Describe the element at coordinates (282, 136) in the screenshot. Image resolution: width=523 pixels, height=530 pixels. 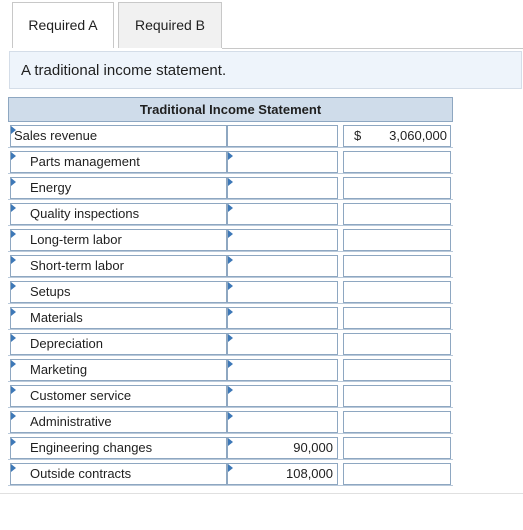
I see `sales-revenue-mid-field` at that location.